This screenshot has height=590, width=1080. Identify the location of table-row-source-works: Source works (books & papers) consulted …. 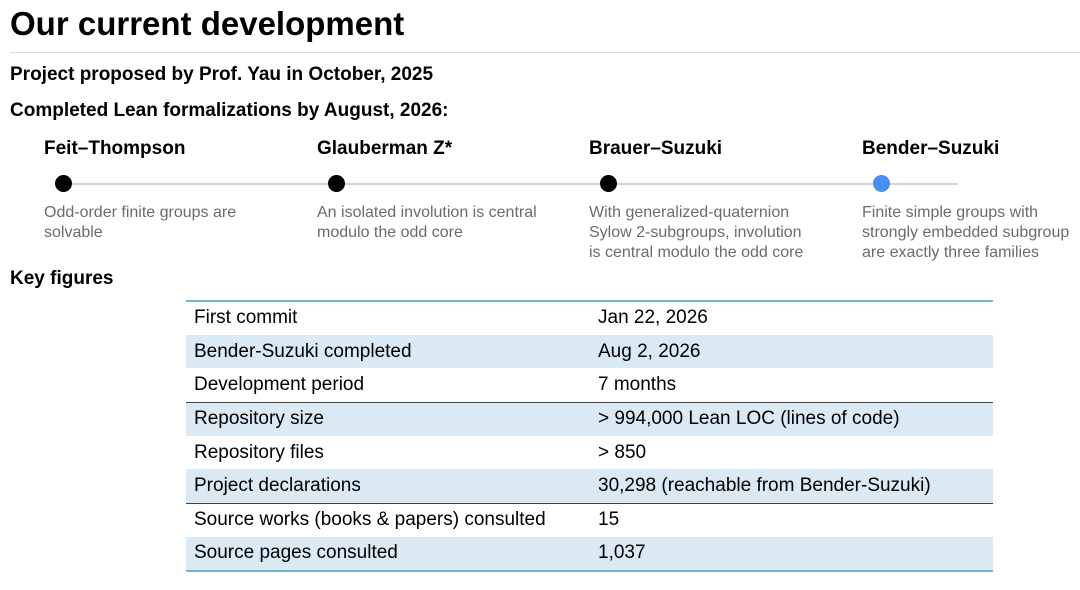
(589, 519).